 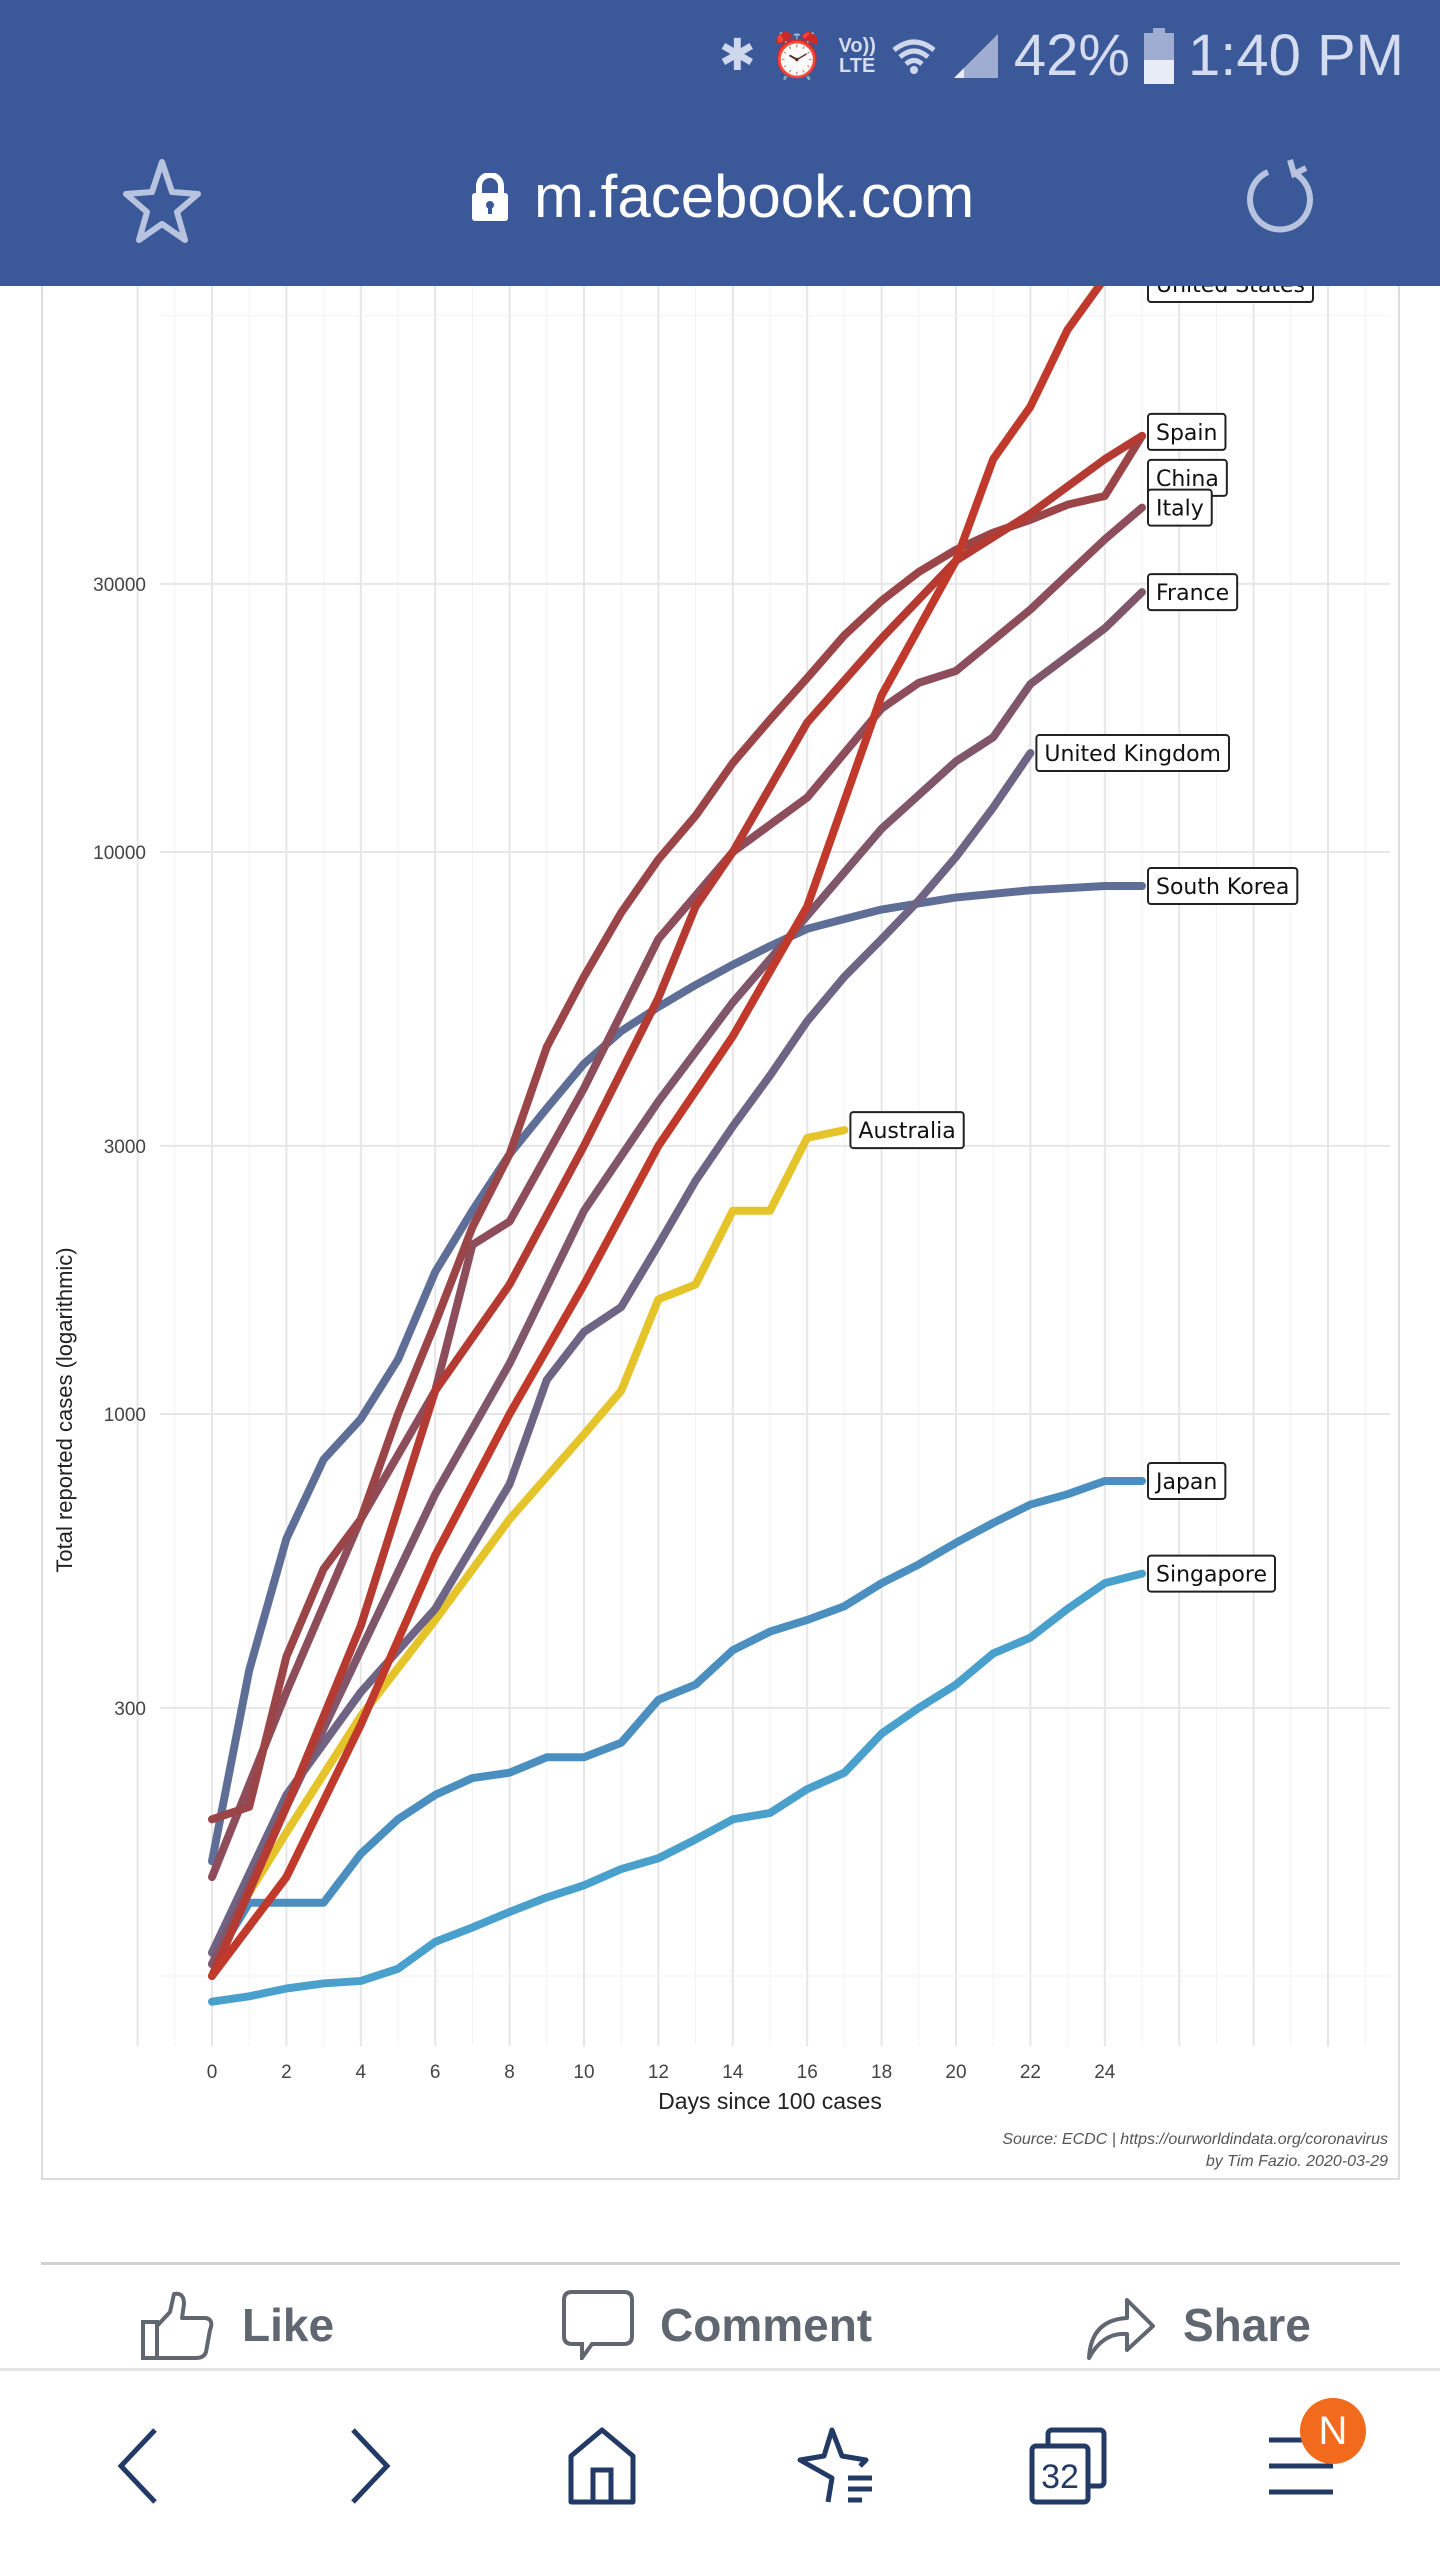 I want to click on like-button: Like, so click(x=237, y=2325).